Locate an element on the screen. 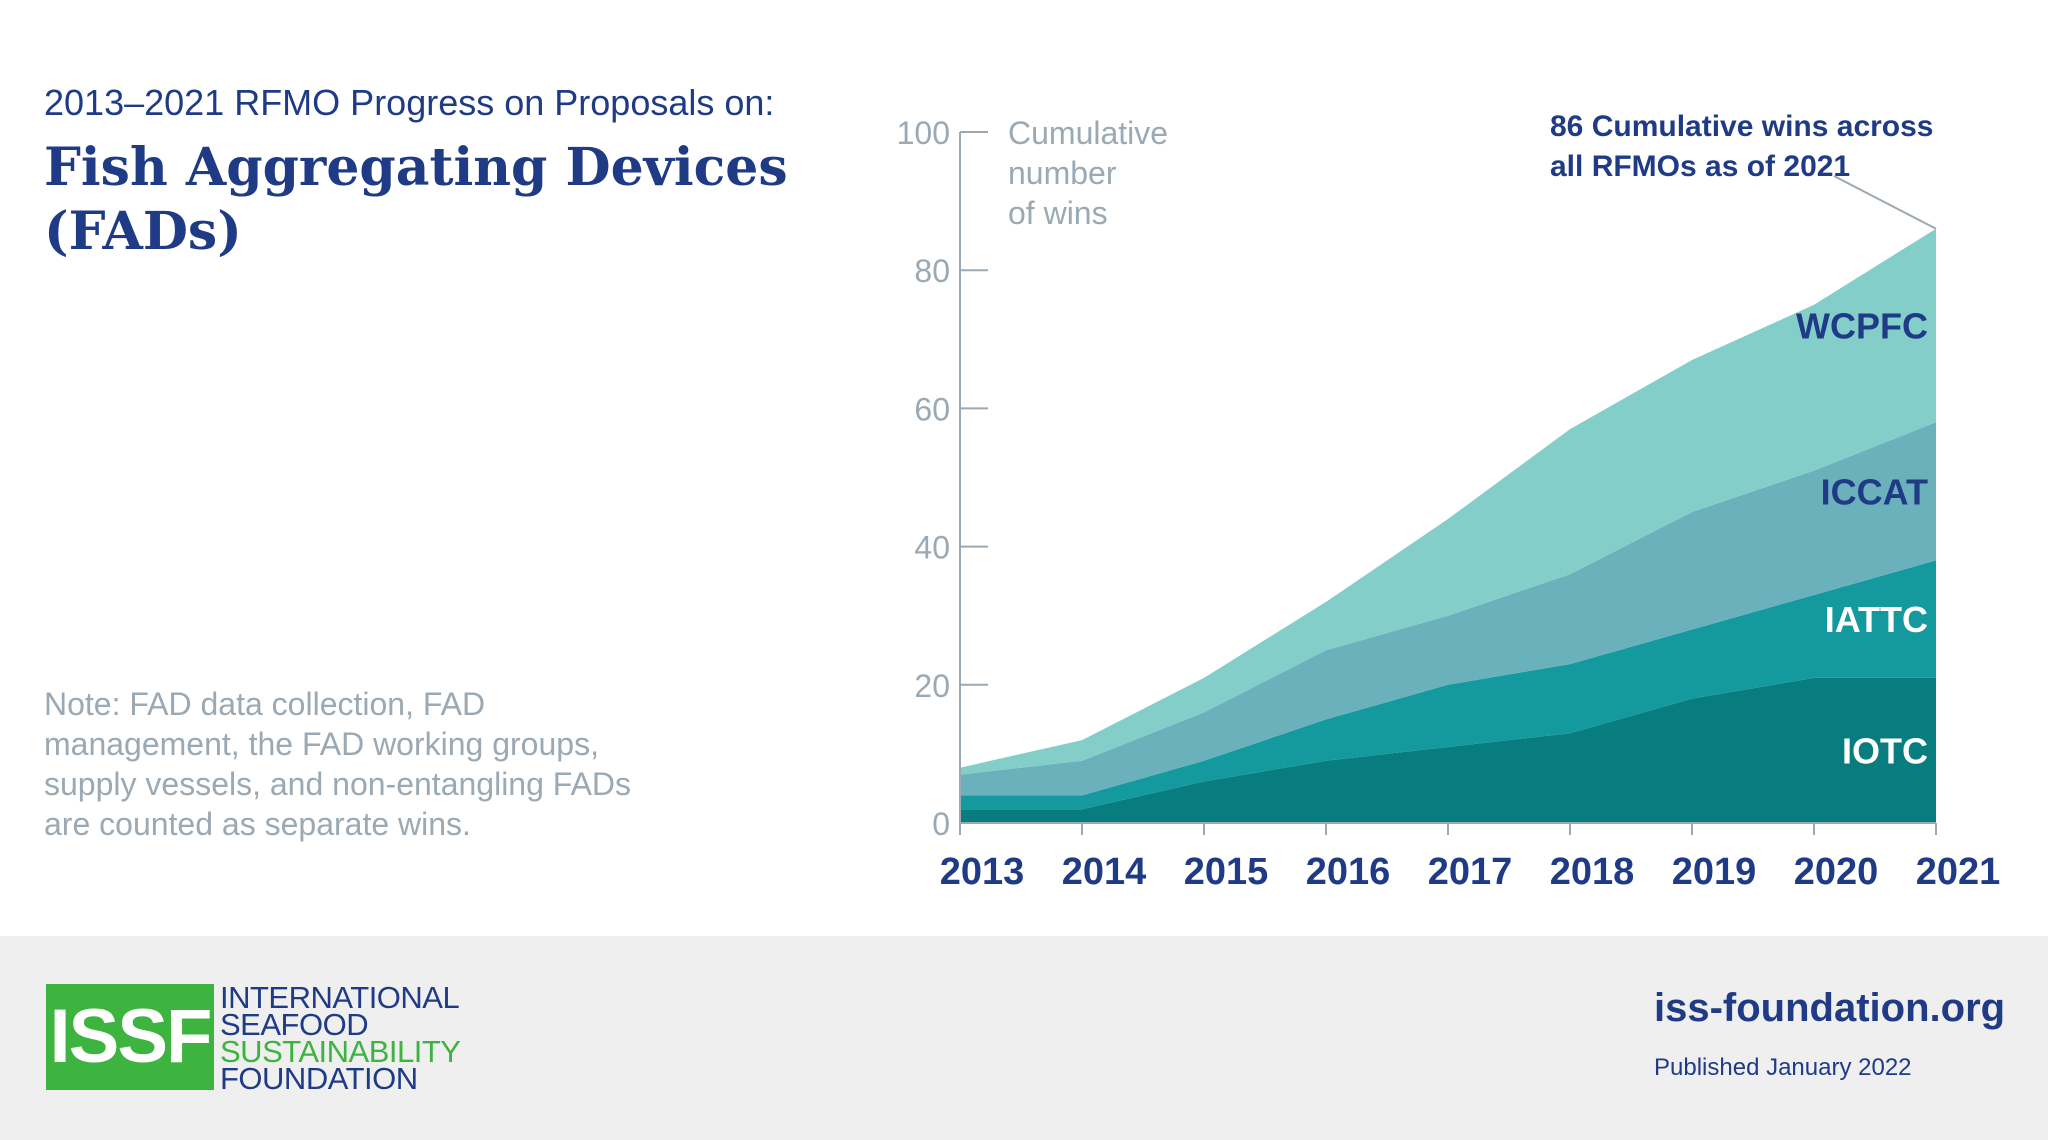 The height and width of the screenshot is (1140, 2048). x-tick-label: 2014 is located at coordinates (1104, 872).